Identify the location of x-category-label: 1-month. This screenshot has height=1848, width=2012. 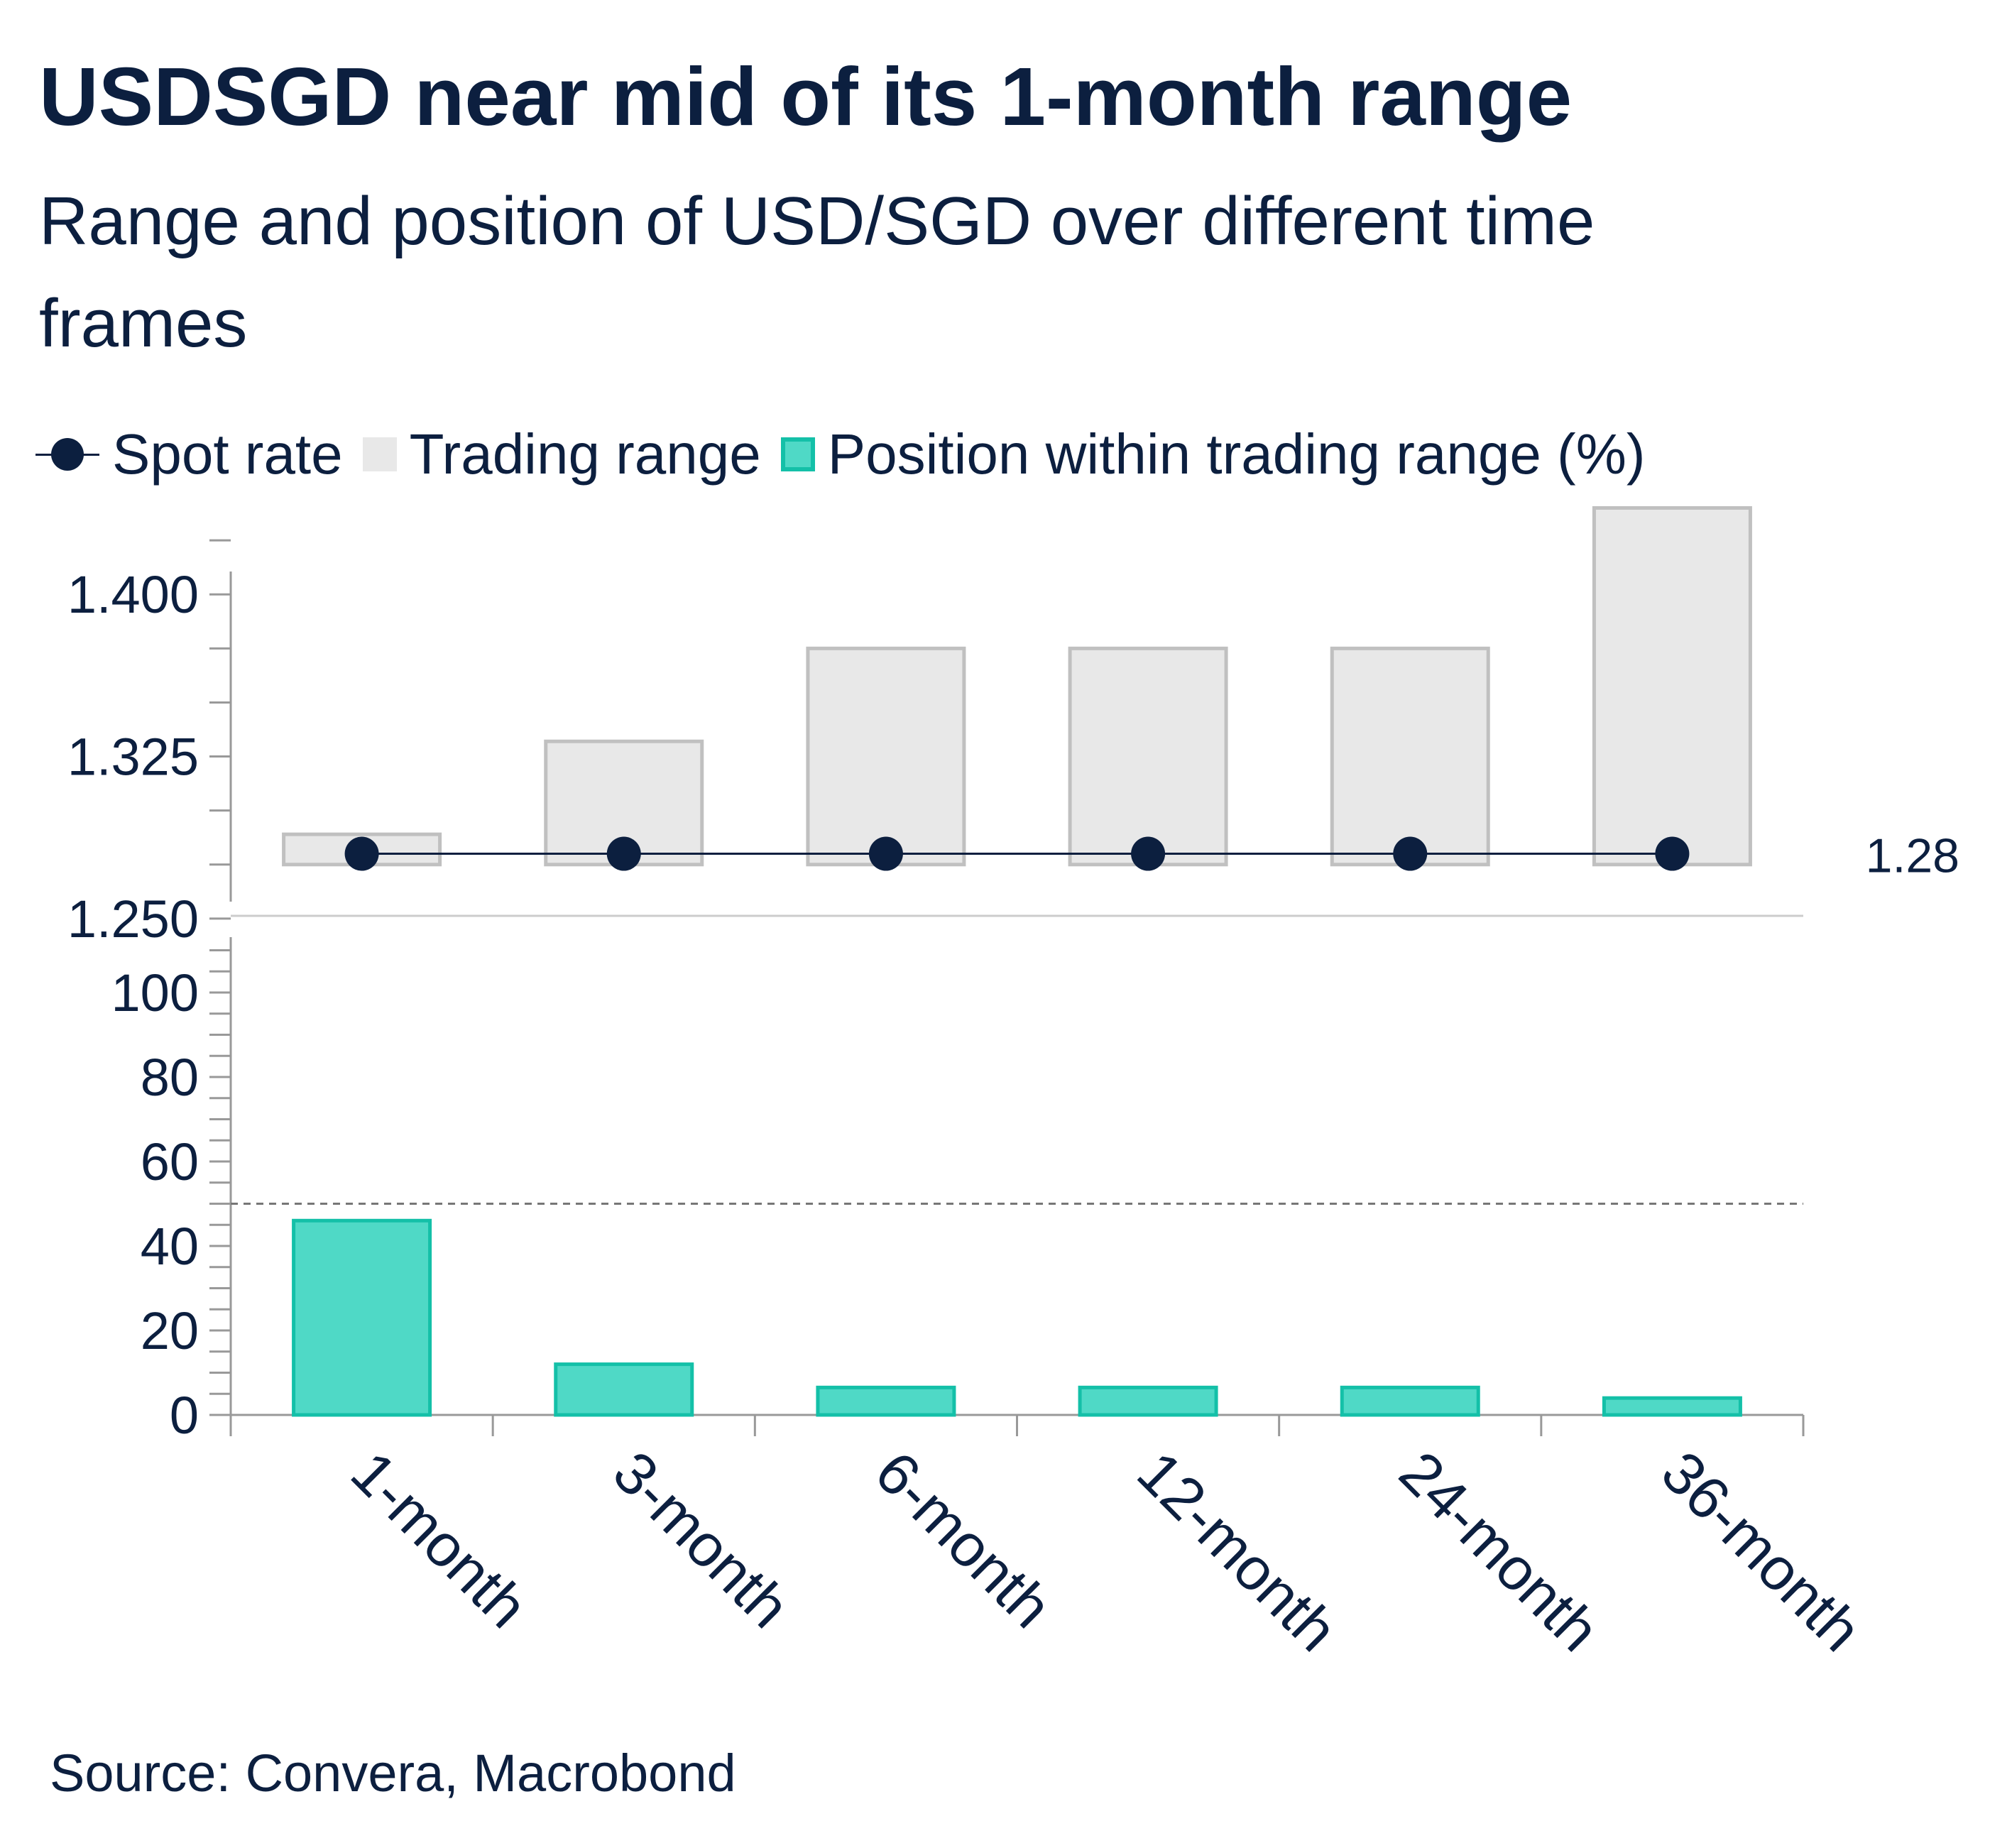
(439, 1539).